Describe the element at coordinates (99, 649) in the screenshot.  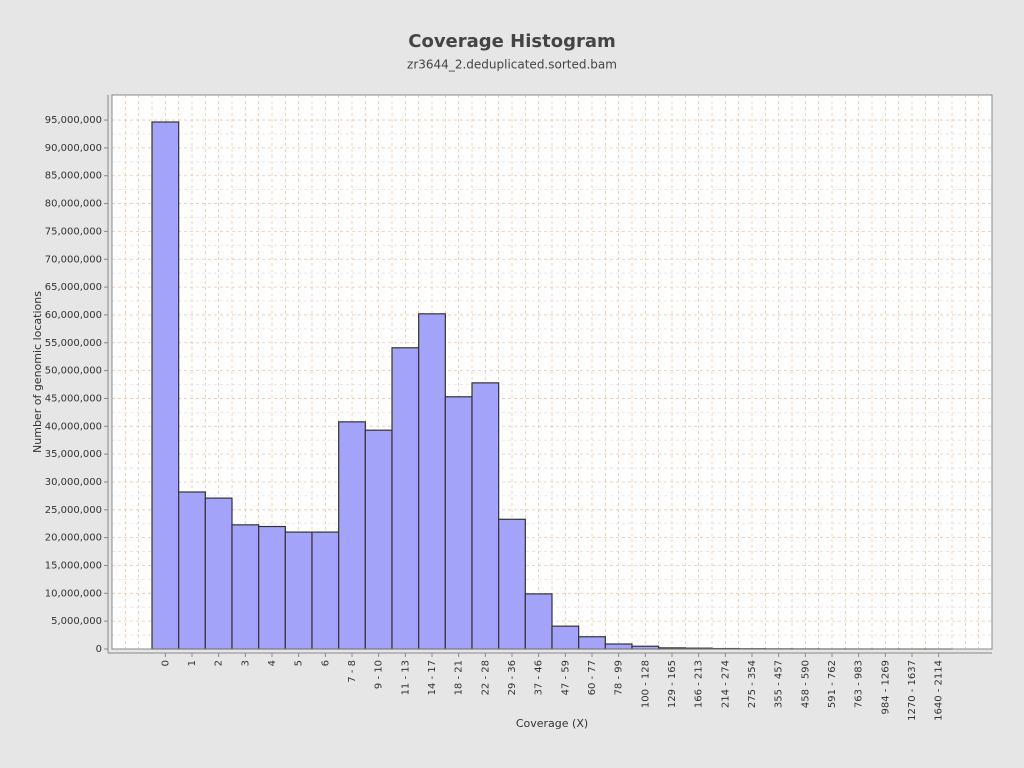
I see `y-tick-label: 0` at that location.